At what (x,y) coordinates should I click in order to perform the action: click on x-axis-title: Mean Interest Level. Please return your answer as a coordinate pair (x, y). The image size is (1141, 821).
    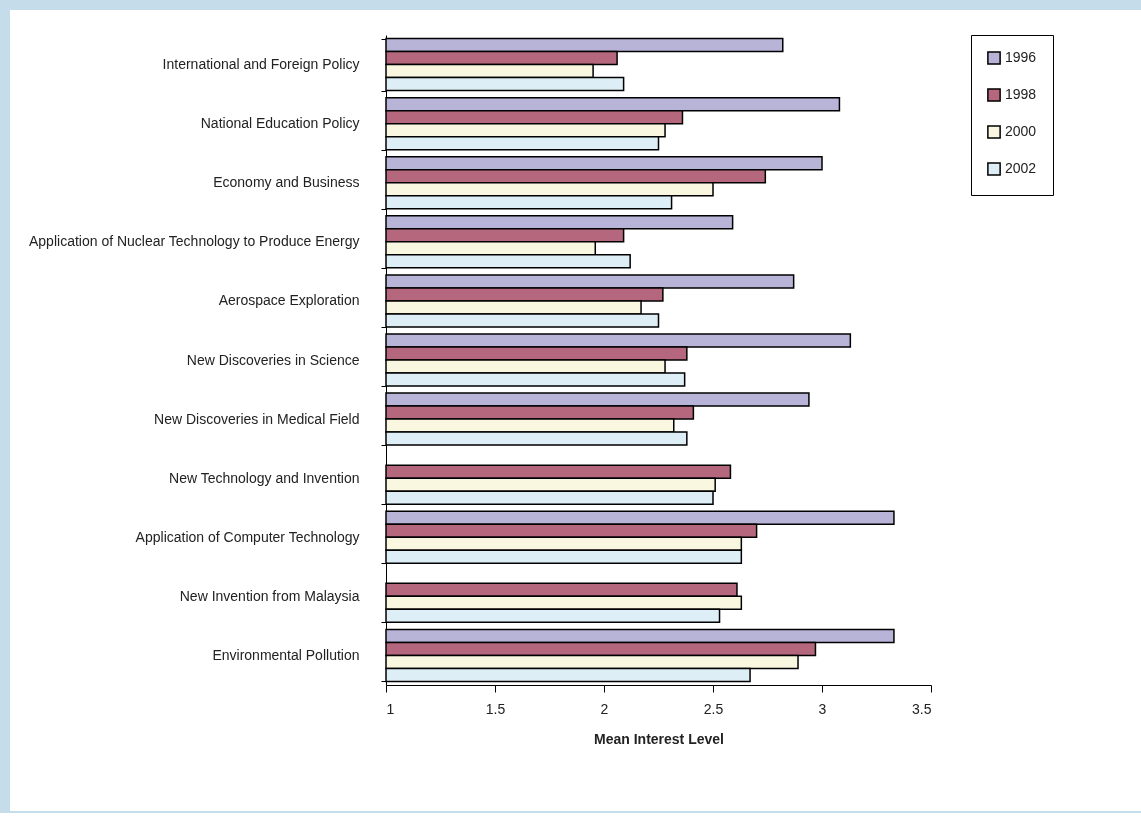
    Looking at the image, I should click on (659, 738).